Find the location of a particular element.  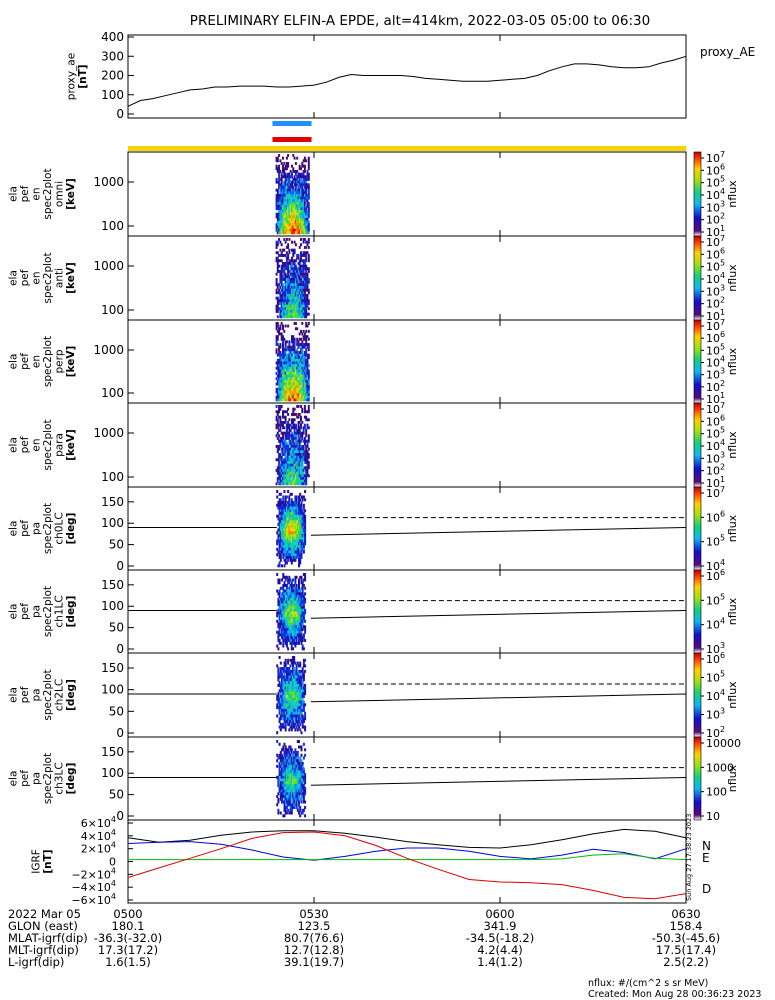

axis-label-line: pef is located at coordinates (25, 444).